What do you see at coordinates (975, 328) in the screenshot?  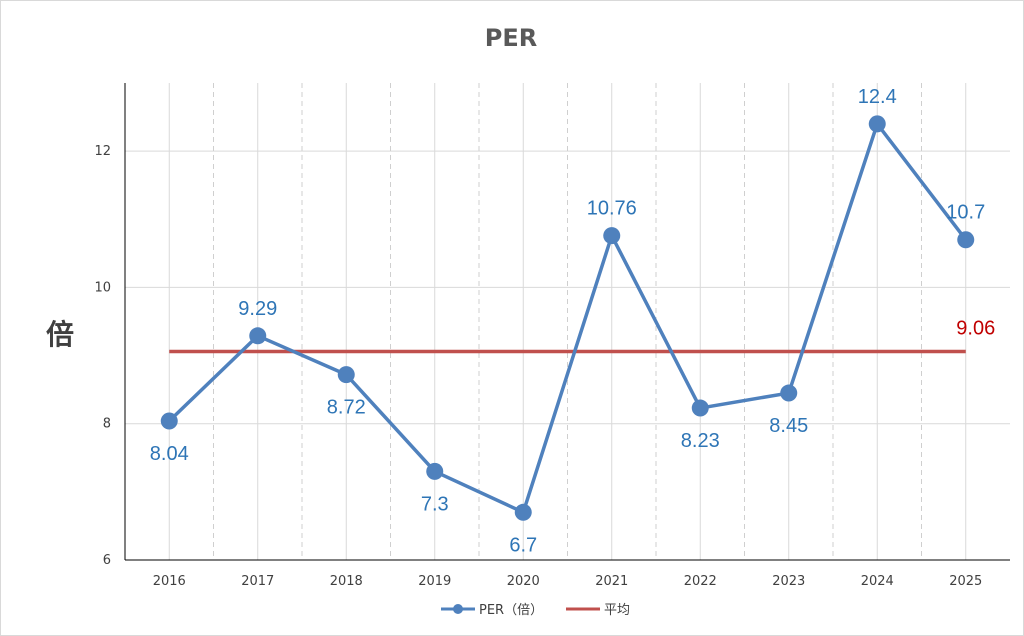 I see `average-data-label: 9.06` at bounding box center [975, 328].